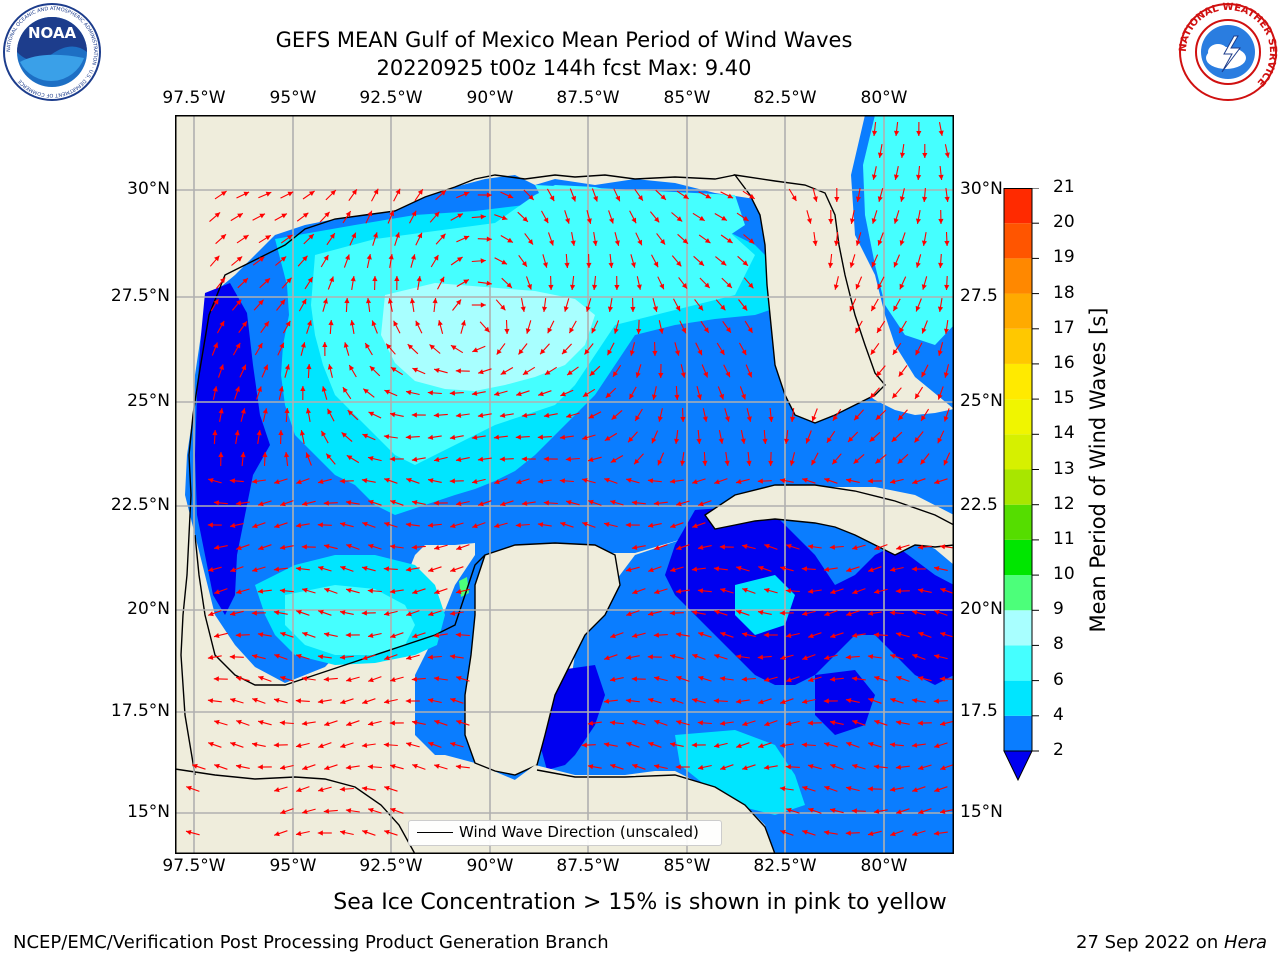 This screenshot has width=1280, height=960. Describe the element at coordinates (1064, 222) in the screenshot. I see `colorbar-tick-label: 20` at that location.